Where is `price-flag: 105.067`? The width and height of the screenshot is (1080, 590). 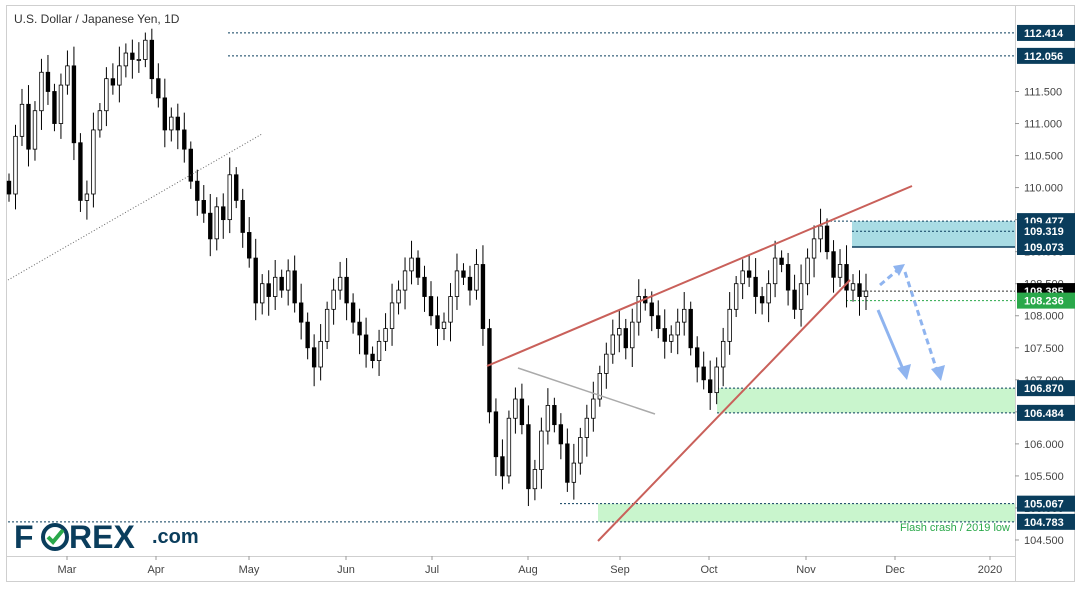
price-flag: 105.067 is located at coordinates (1046, 503).